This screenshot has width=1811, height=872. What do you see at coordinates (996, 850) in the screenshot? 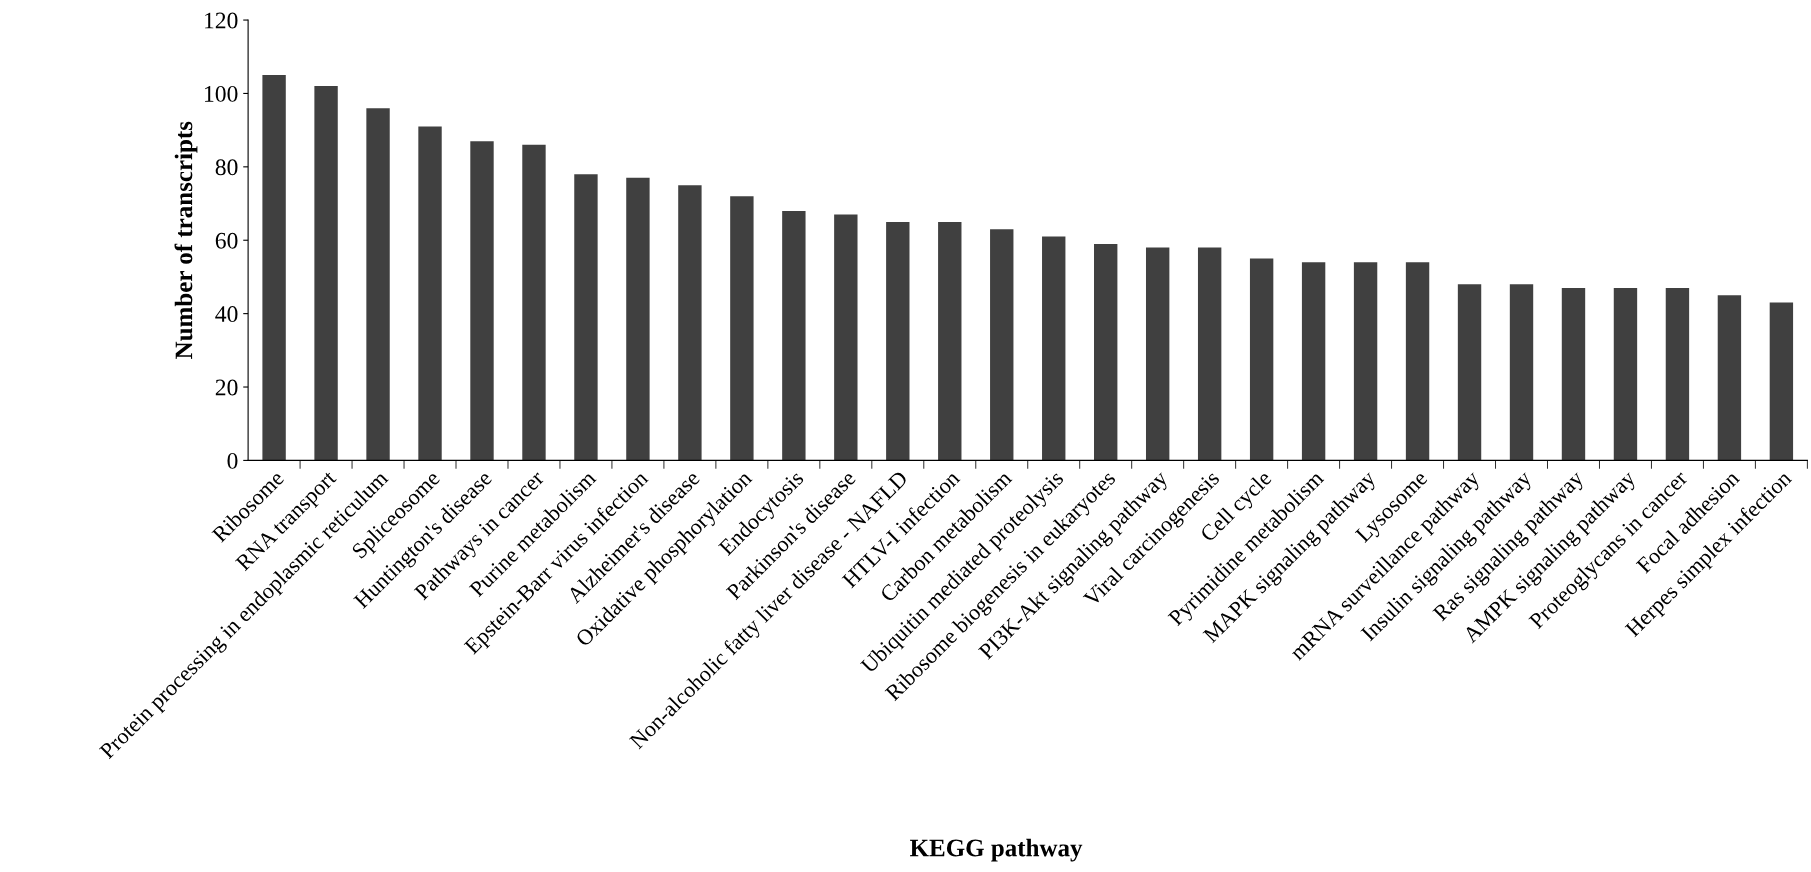
I see `x-axis-title: KEGG pathway` at bounding box center [996, 850].